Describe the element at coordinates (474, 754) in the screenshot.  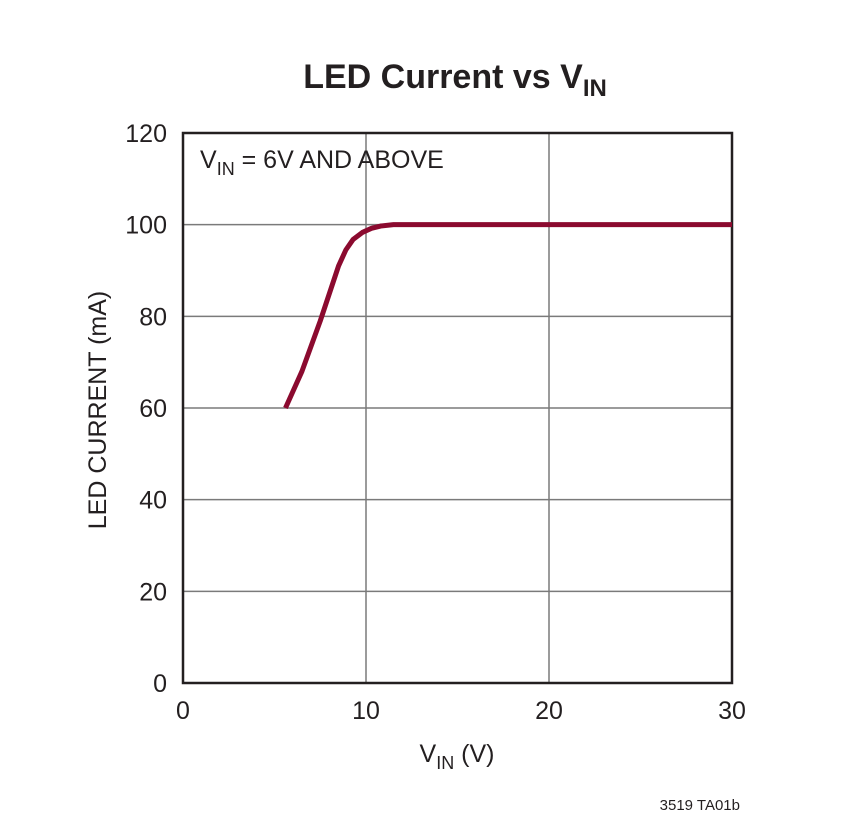
I see `x-axis-label-unit: (V)` at that location.